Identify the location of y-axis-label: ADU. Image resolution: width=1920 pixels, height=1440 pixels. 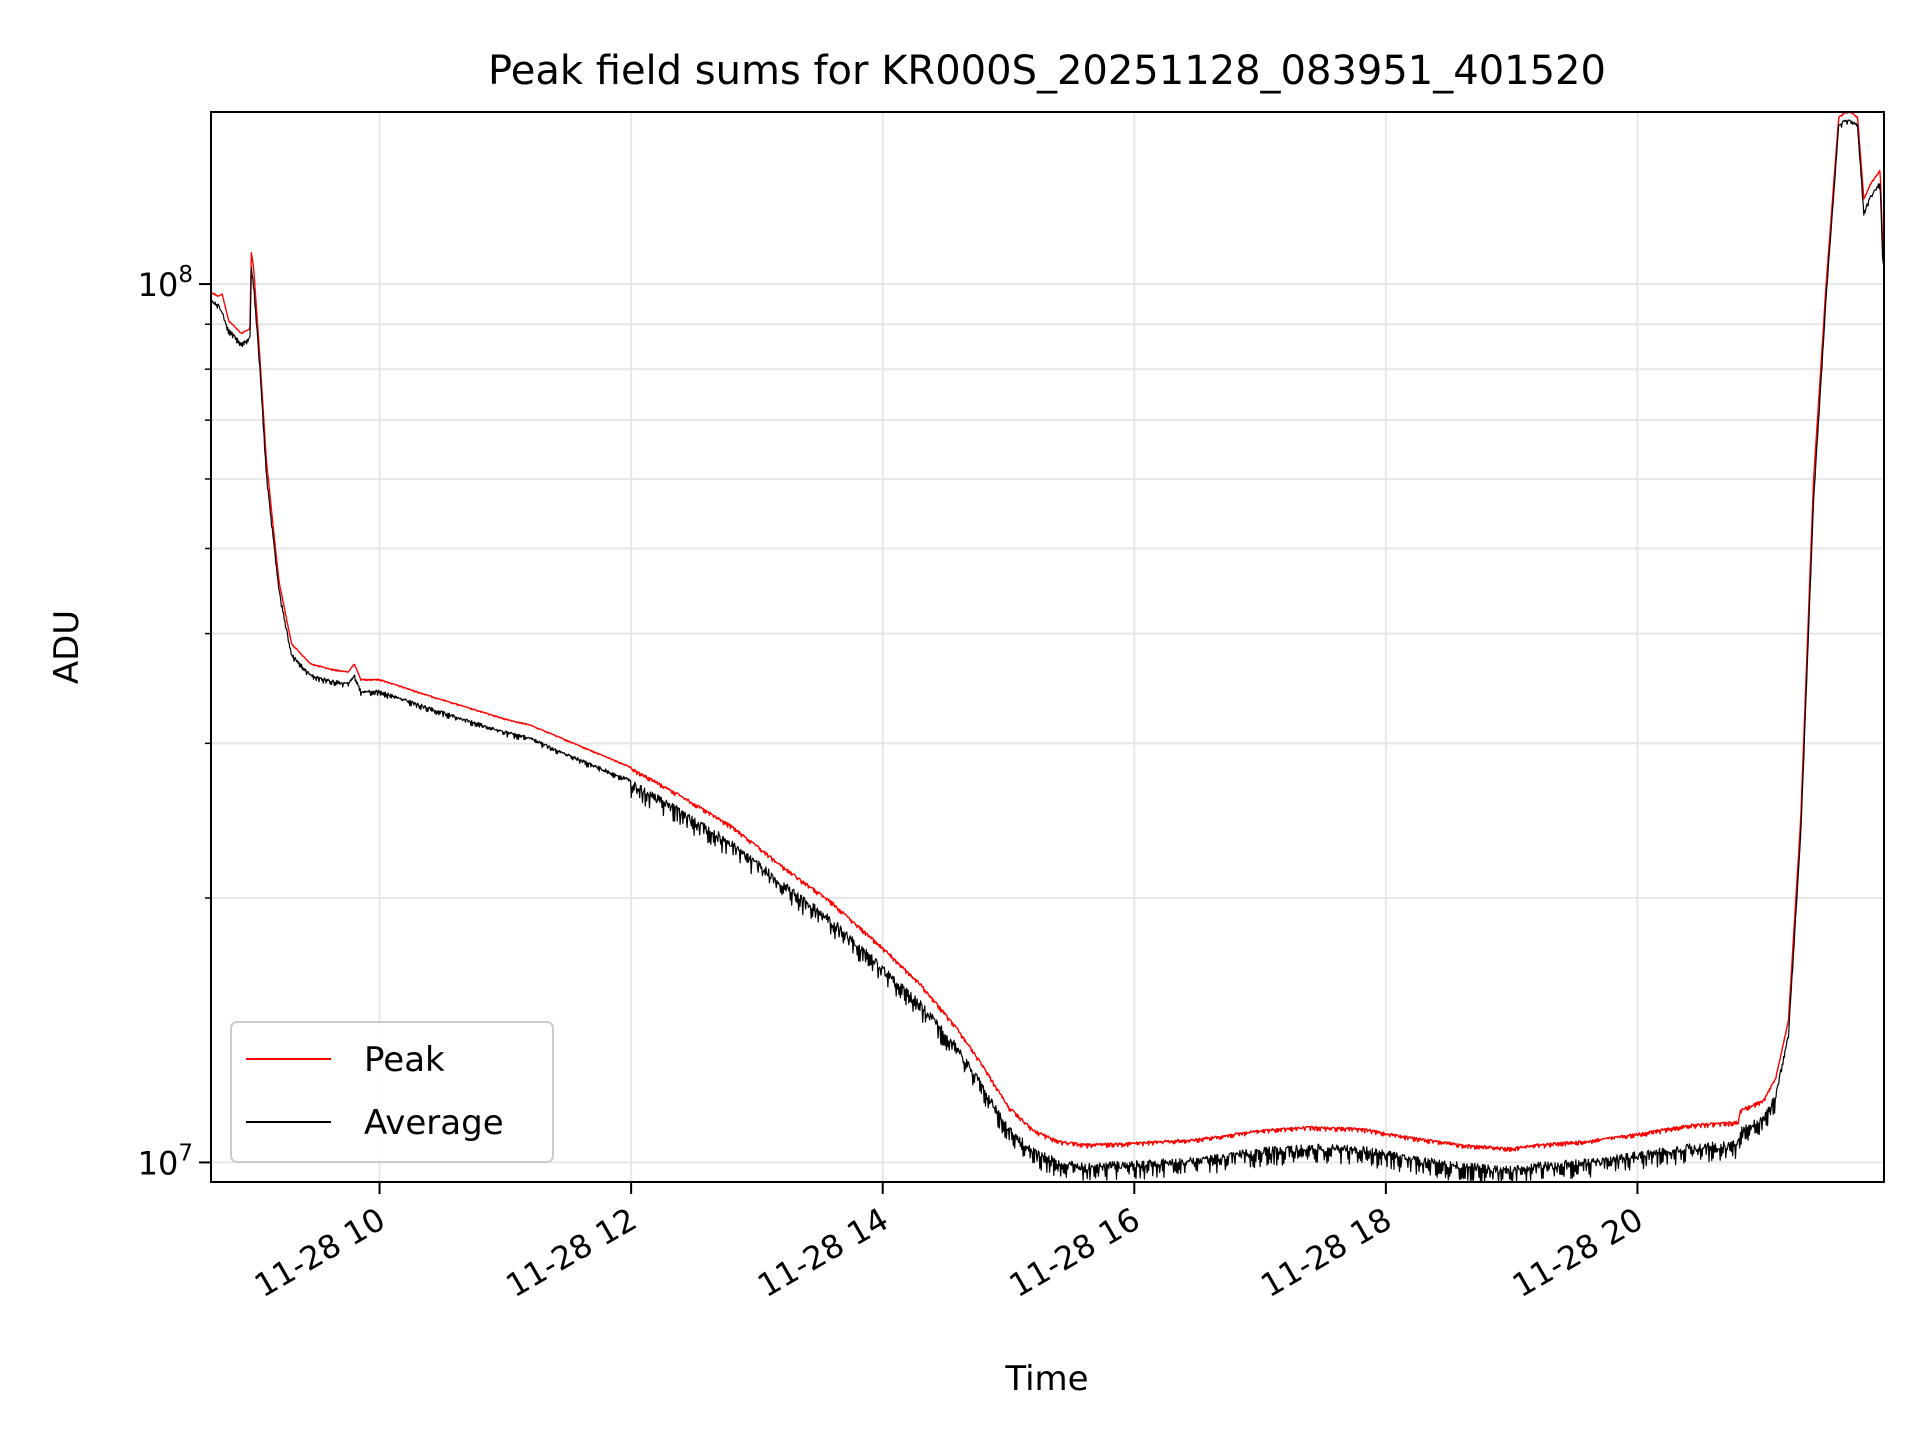
(67, 647).